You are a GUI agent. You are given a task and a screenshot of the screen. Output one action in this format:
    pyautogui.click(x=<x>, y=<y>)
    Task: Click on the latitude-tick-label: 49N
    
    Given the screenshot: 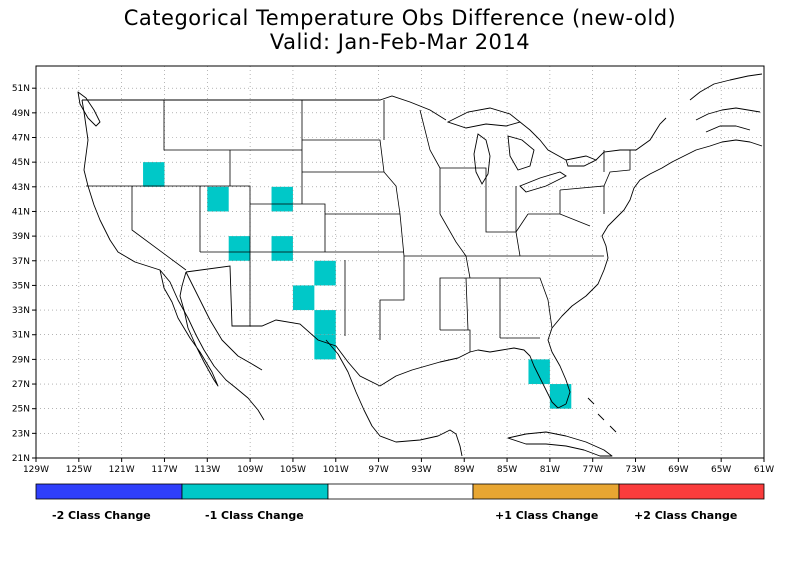 What is the action you would take?
    pyautogui.click(x=21, y=114)
    